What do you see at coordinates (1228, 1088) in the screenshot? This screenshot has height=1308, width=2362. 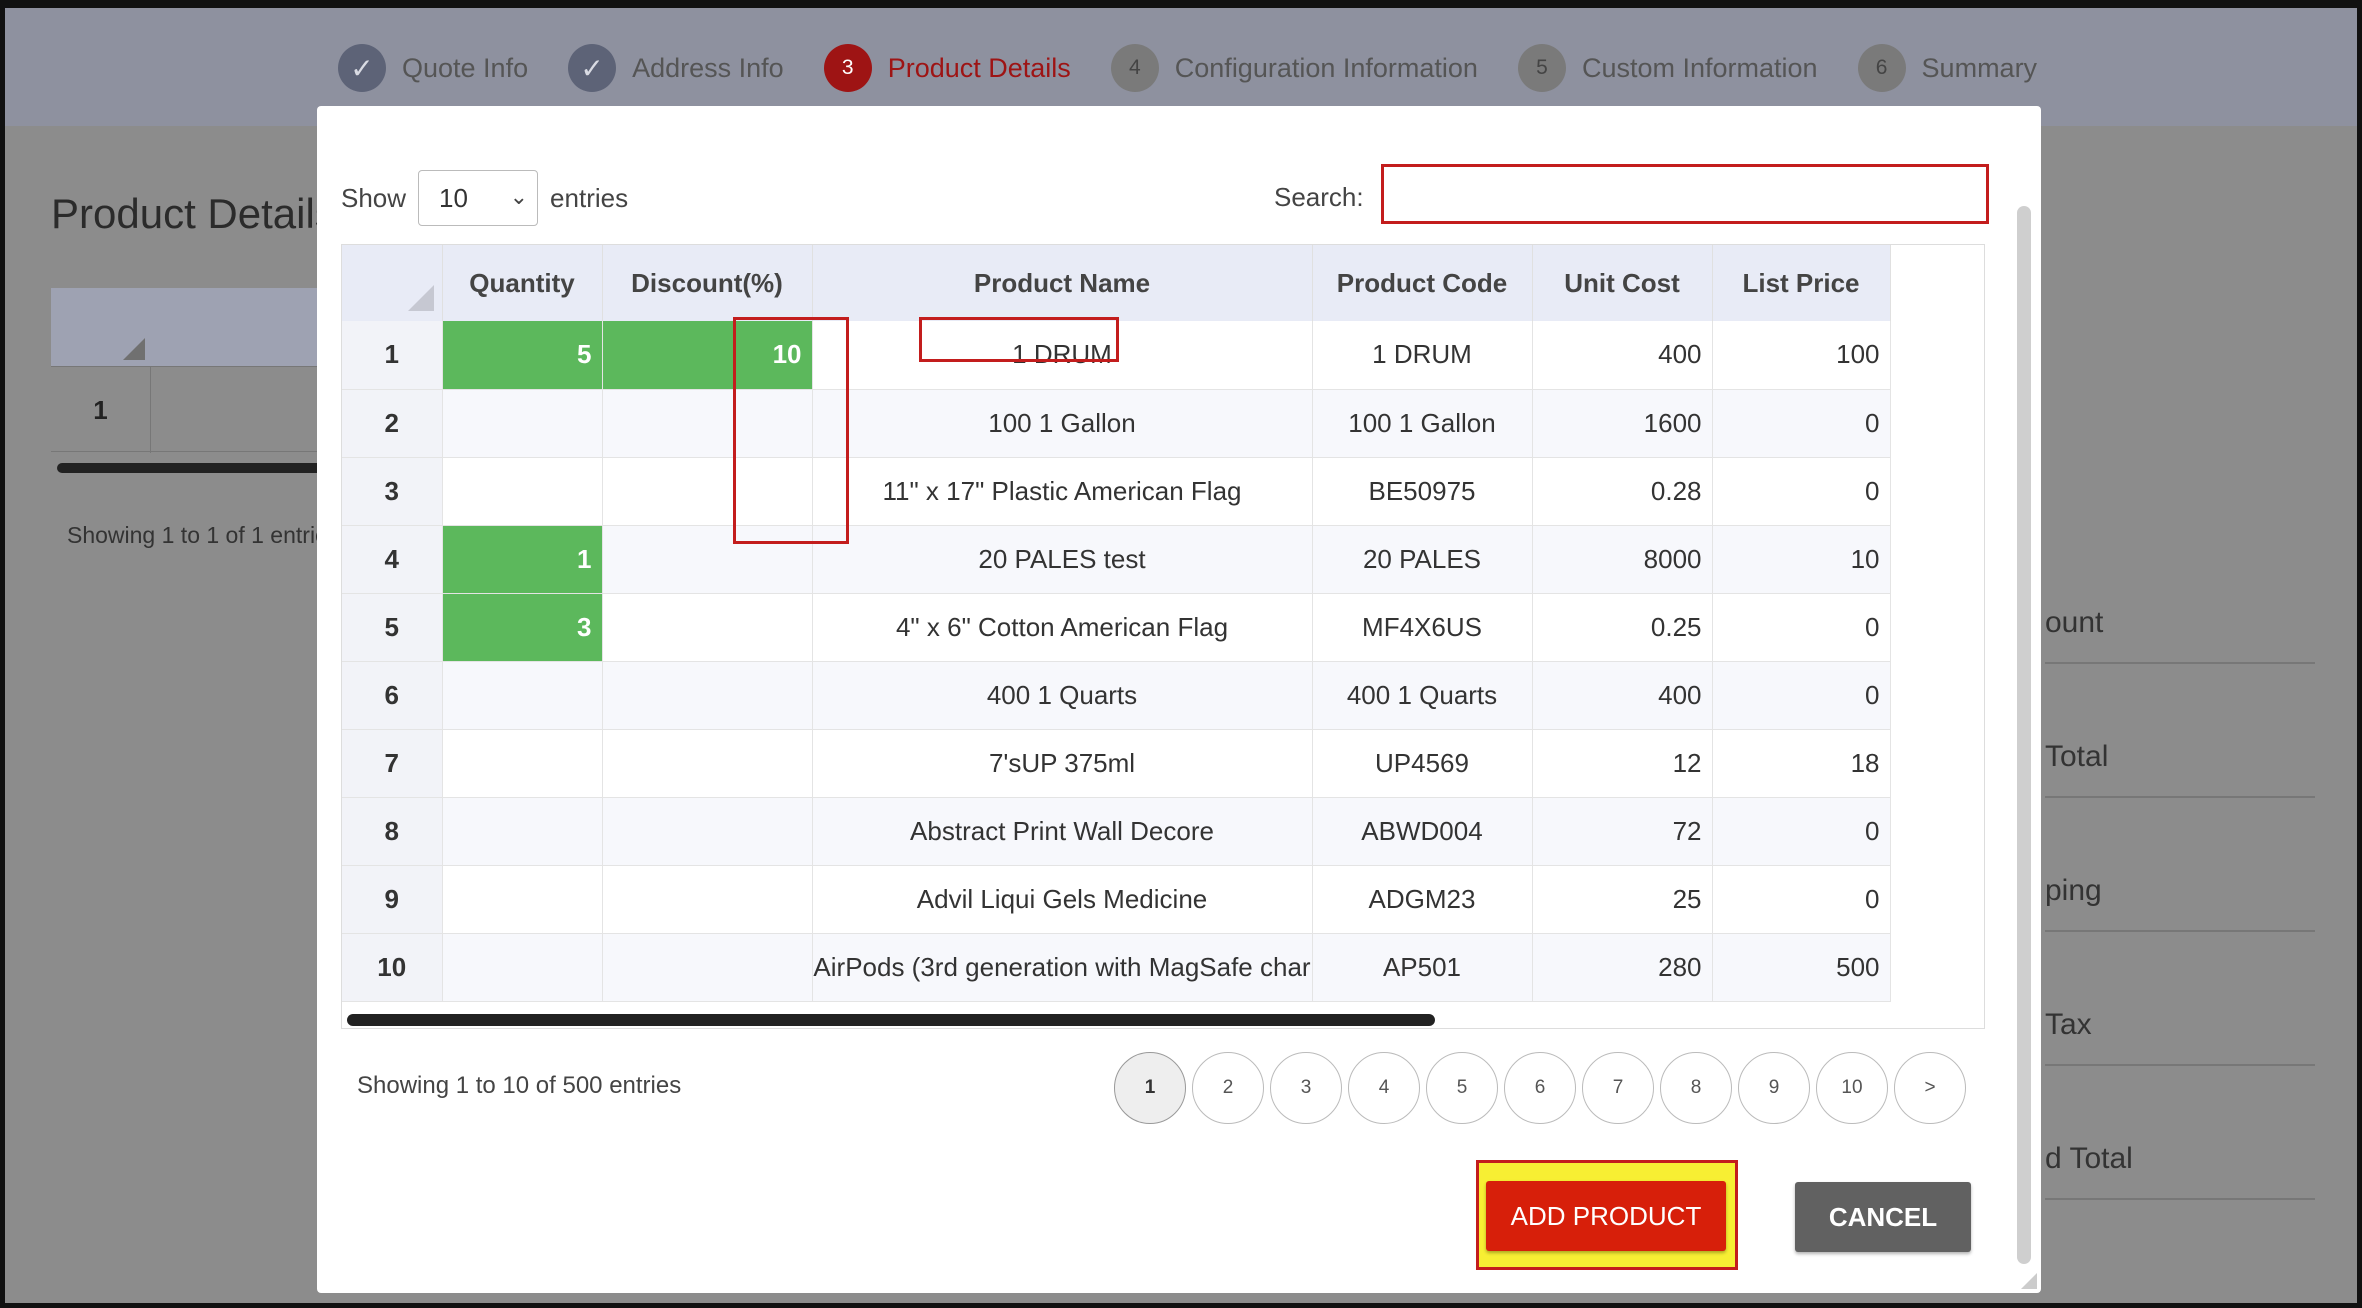 I see `page-button-2: 2` at bounding box center [1228, 1088].